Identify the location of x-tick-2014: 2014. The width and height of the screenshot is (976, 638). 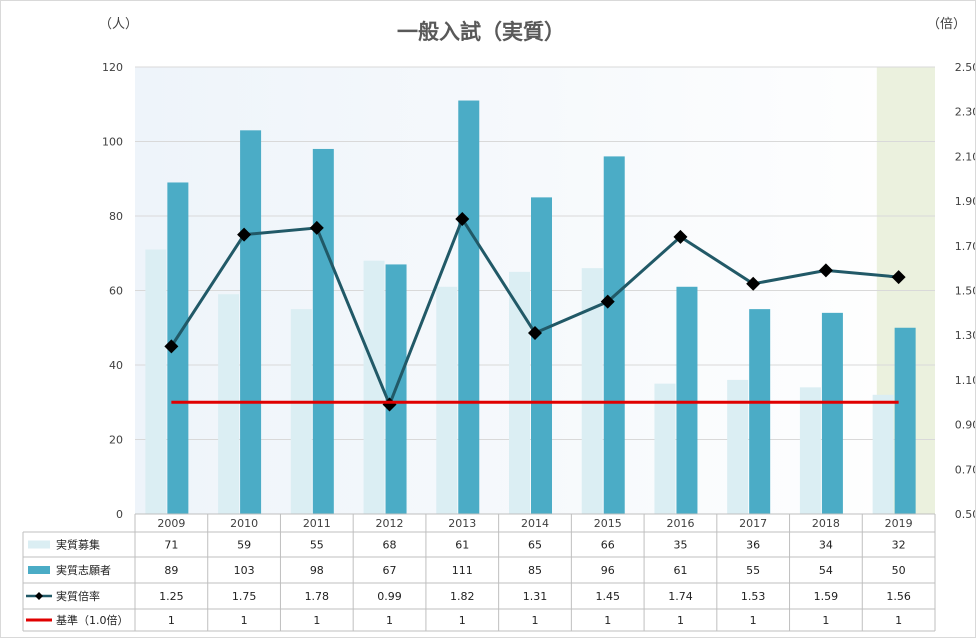
(535, 523).